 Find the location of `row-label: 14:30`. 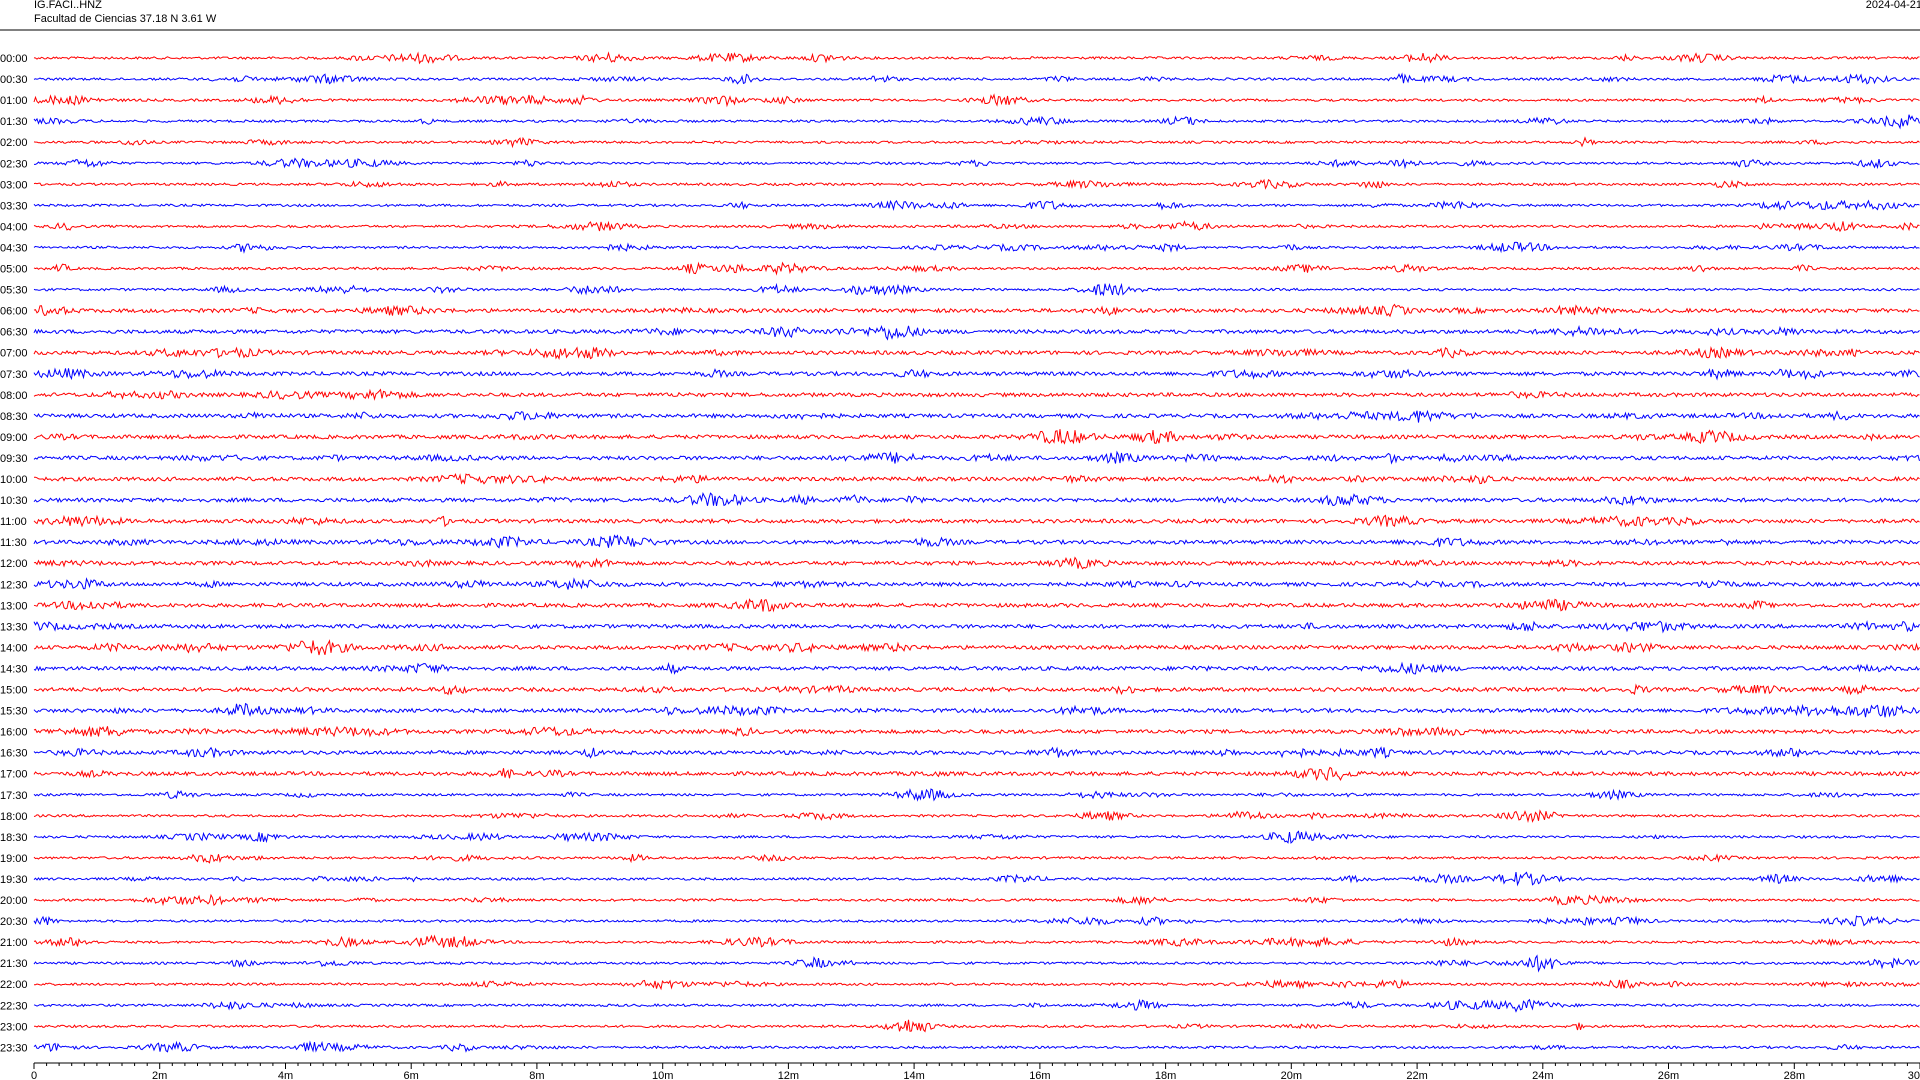

row-label: 14:30 is located at coordinates (14, 670).